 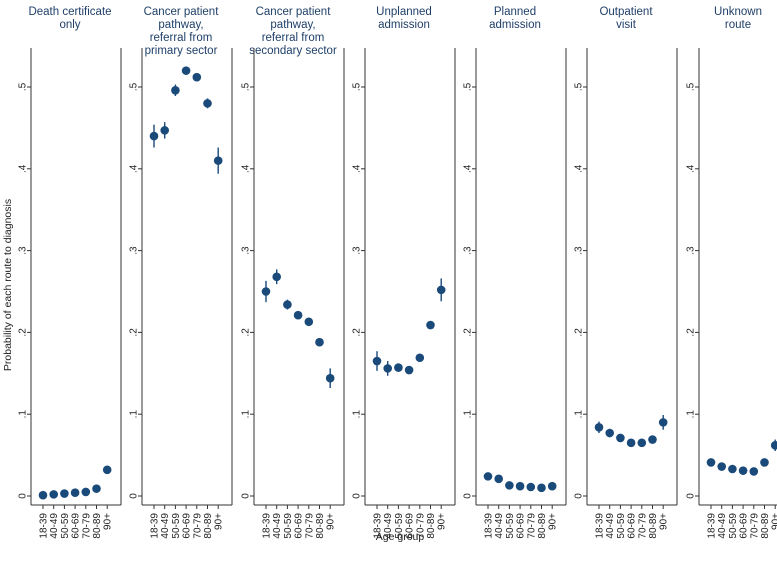 What do you see at coordinates (69, 12) in the screenshot?
I see `panel-title-line: Death certificate` at bounding box center [69, 12].